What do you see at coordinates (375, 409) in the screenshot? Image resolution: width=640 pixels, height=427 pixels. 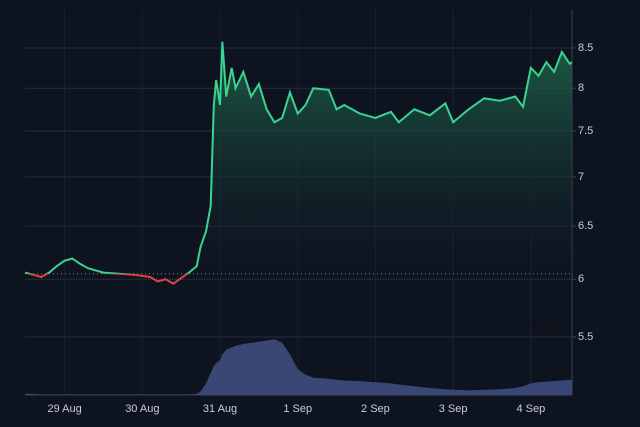 I see `x-tick-label: 2 Sep` at bounding box center [375, 409].